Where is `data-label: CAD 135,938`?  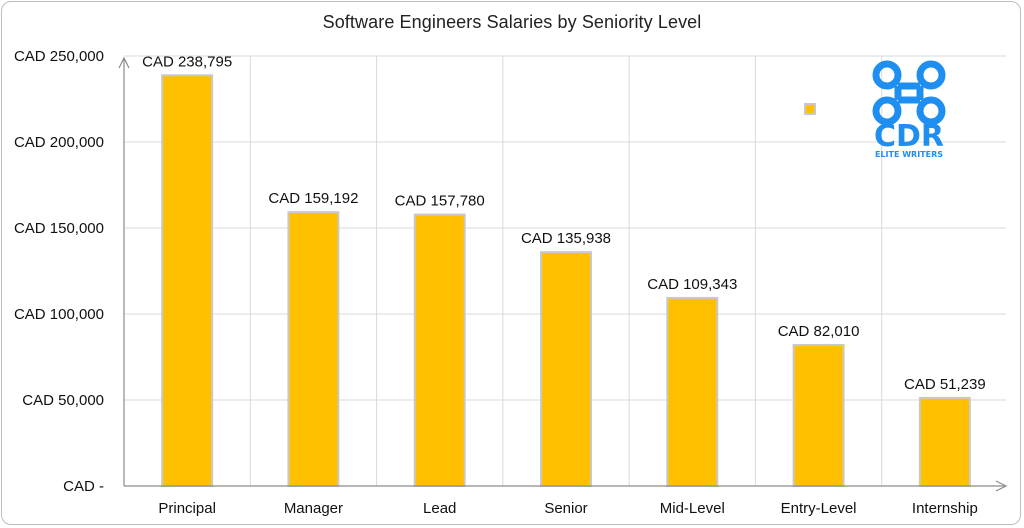
data-label: CAD 135,938 is located at coordinates (566, 238).